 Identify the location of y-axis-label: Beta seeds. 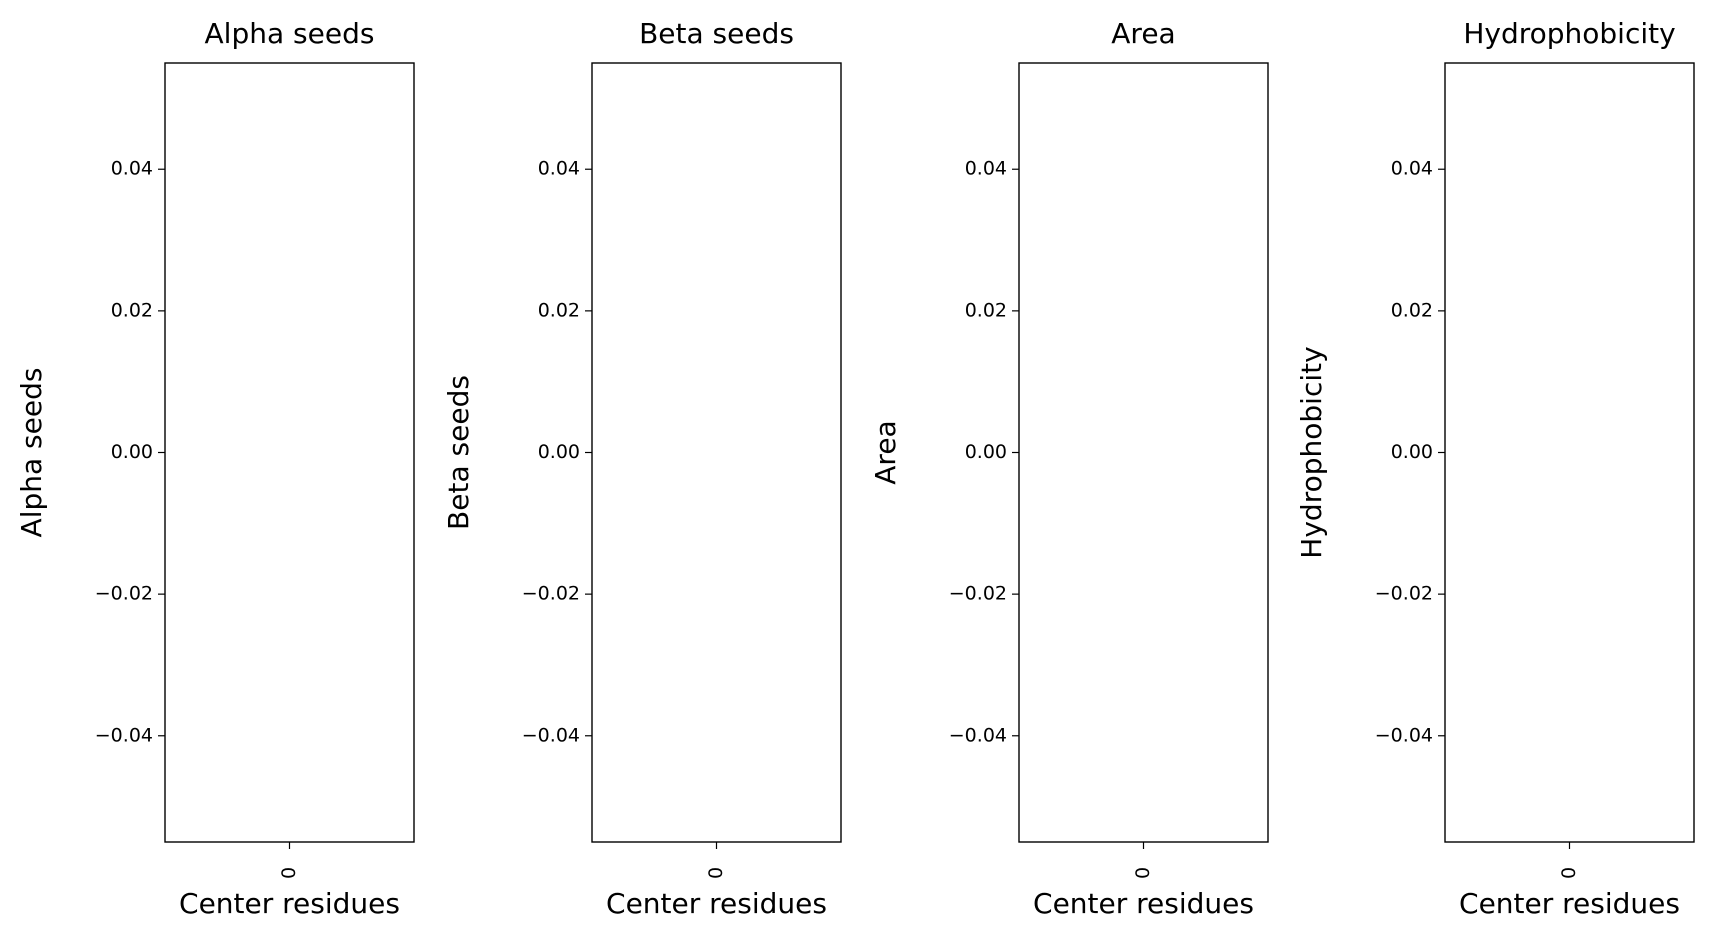
(458, 452).